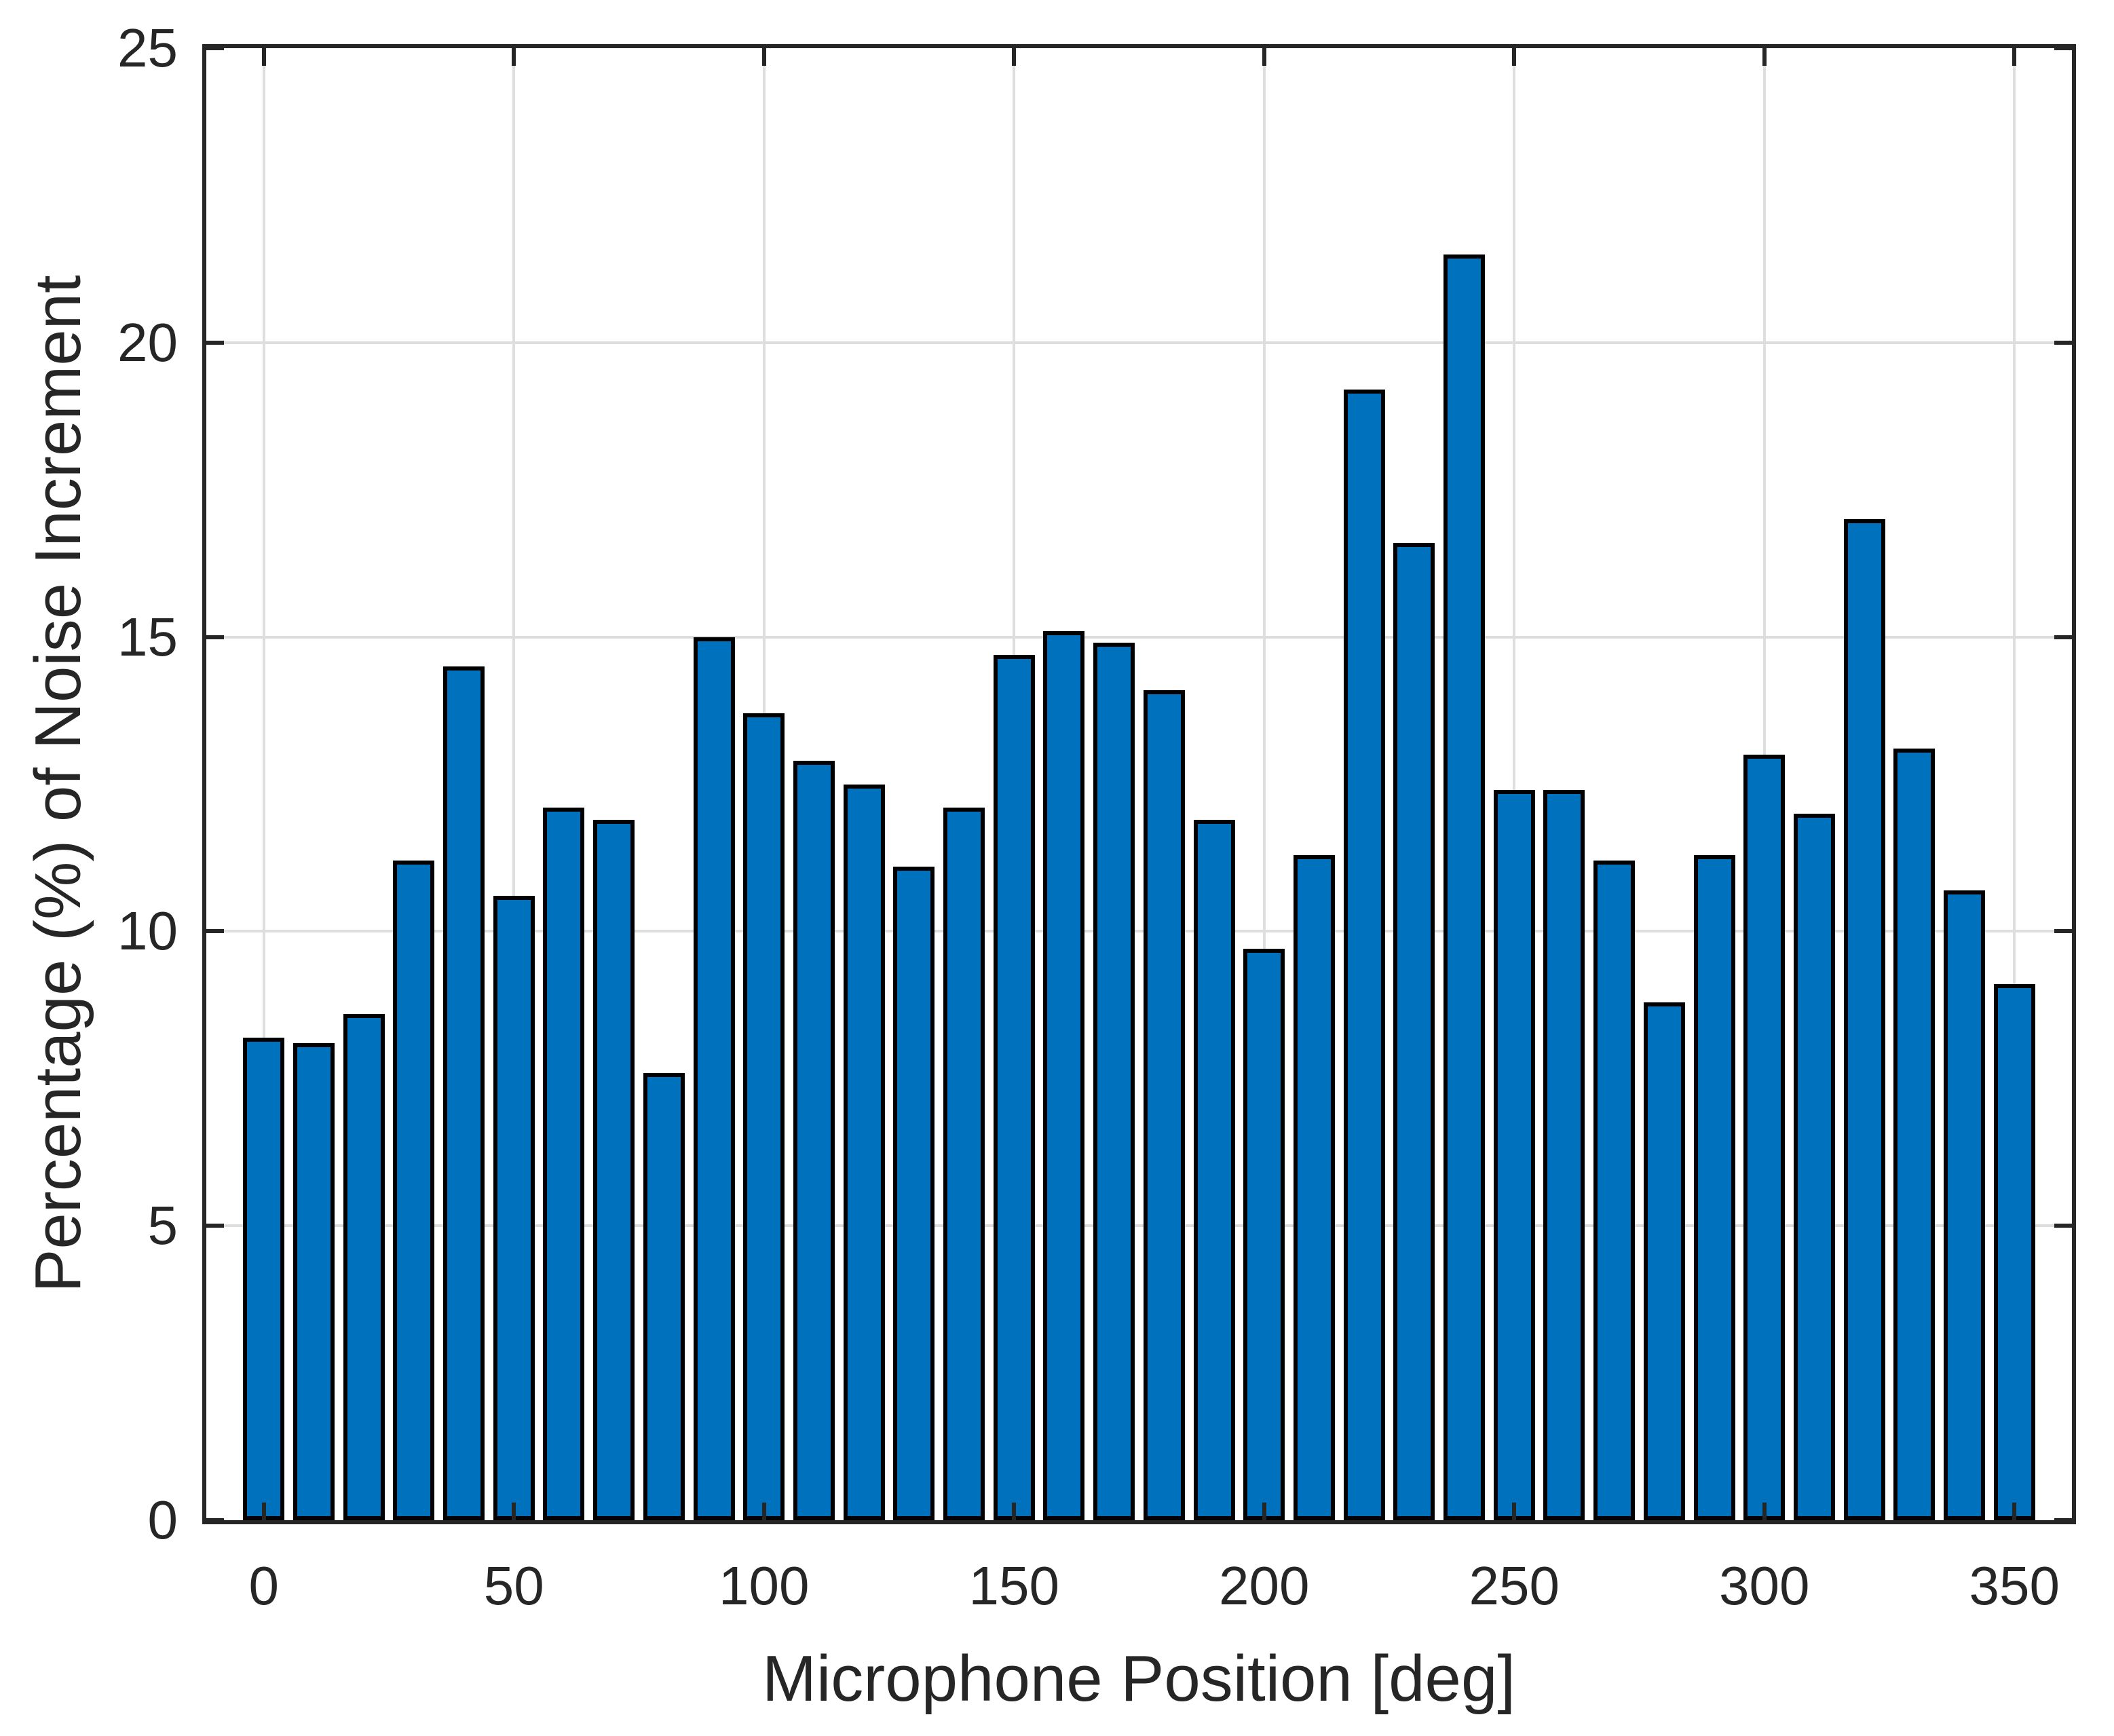 This screenshot has width=2114, height=1736. What do you see at coordinates (162, 1520) in the screenshot?
I see `y-tick-label: 0` at bounding box center [162, 1520].